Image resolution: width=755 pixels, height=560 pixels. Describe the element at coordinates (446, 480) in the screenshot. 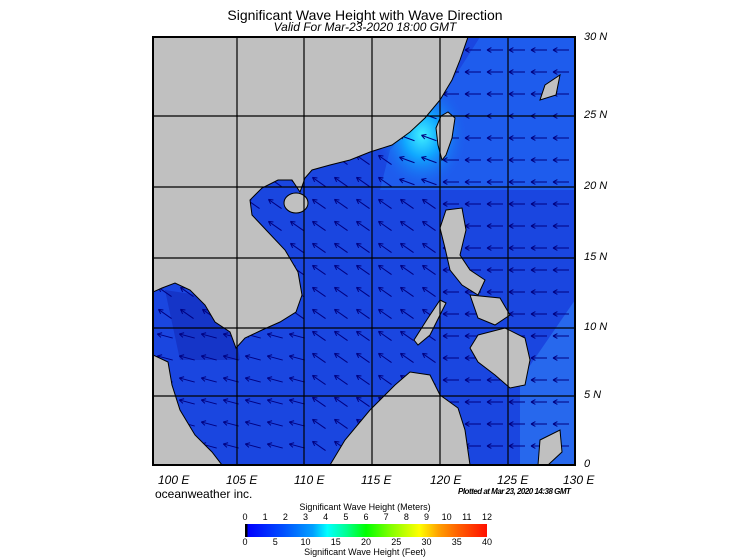

I see `lon-label: 120 E` at that location.